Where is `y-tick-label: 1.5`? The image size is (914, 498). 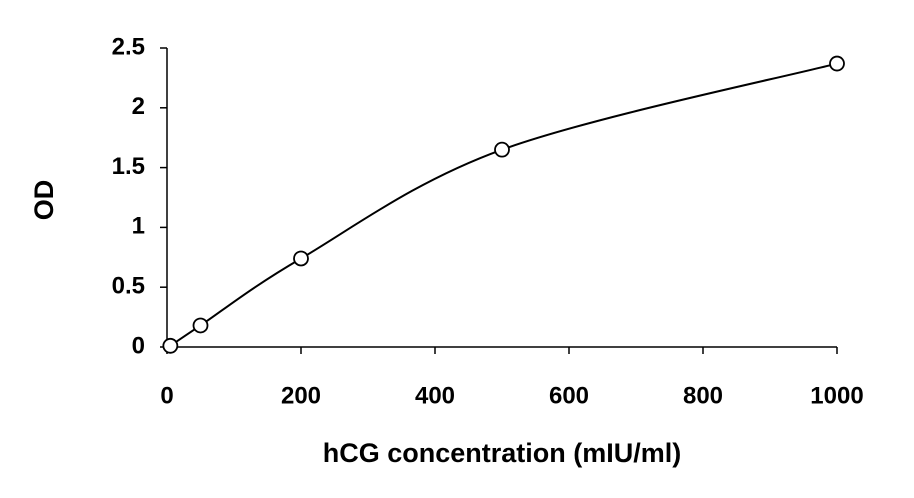 y-tick-label: 1.5 is located at coordinates (128, 166).